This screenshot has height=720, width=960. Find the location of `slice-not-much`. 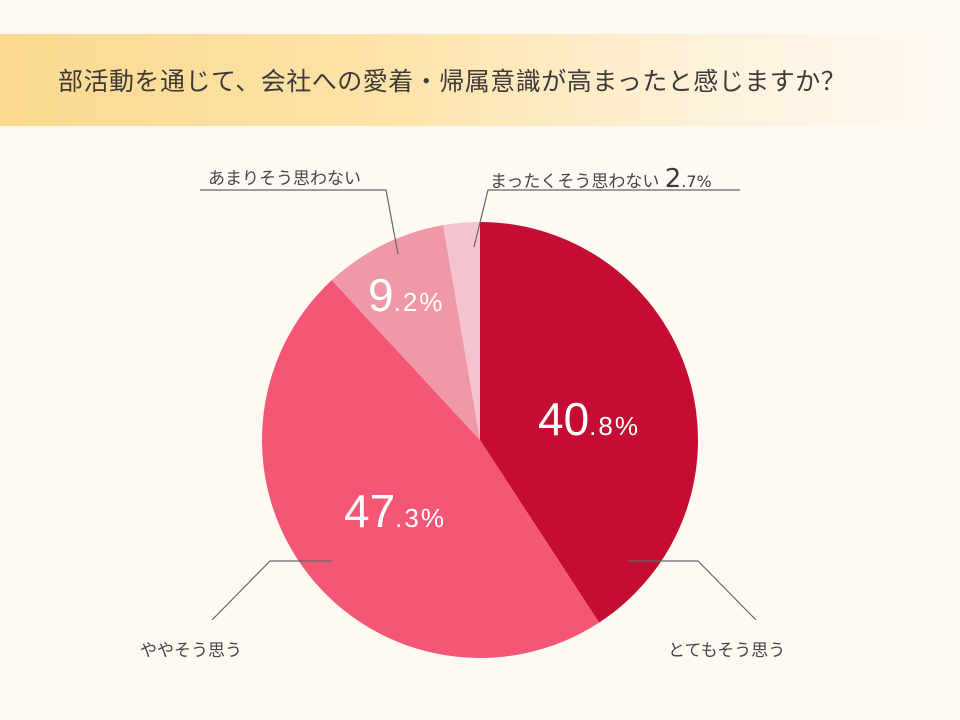

slice-not-much is located at coordinates (405, 332).